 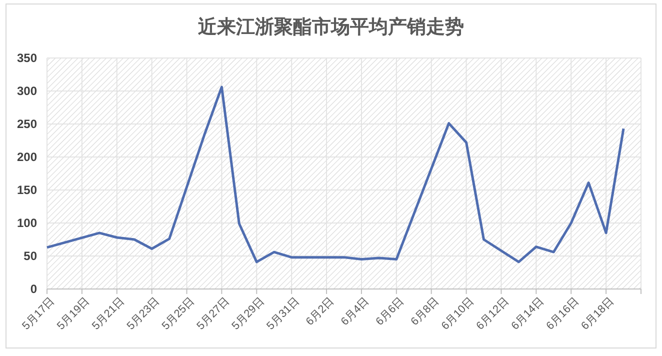 I want to click on x-tick-label: 6月14日, so click(x=527, y=313).